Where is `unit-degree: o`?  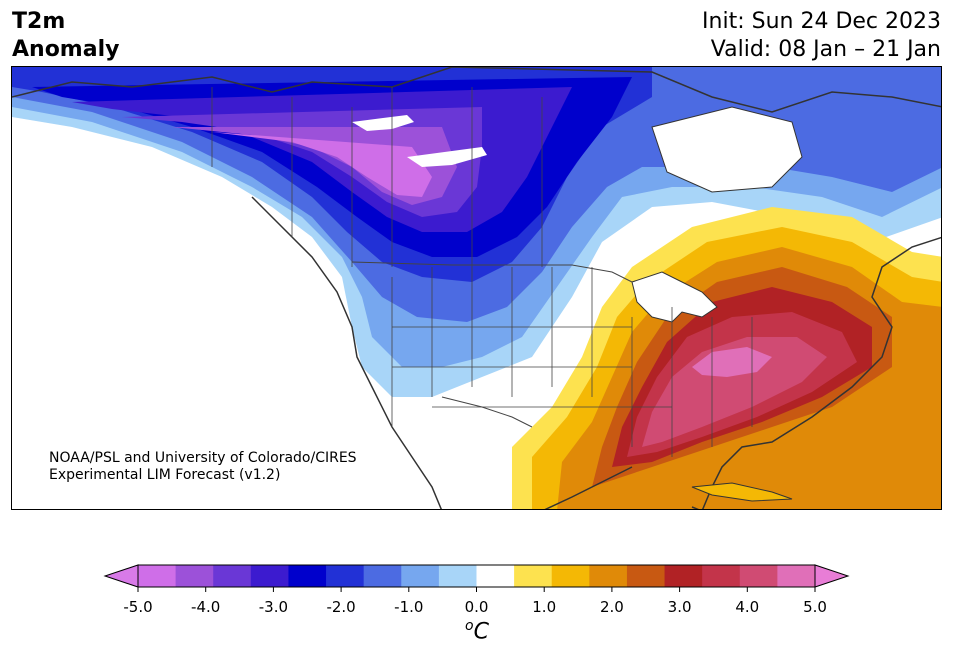 unit-degree: o is located at coordinates (469, 626).